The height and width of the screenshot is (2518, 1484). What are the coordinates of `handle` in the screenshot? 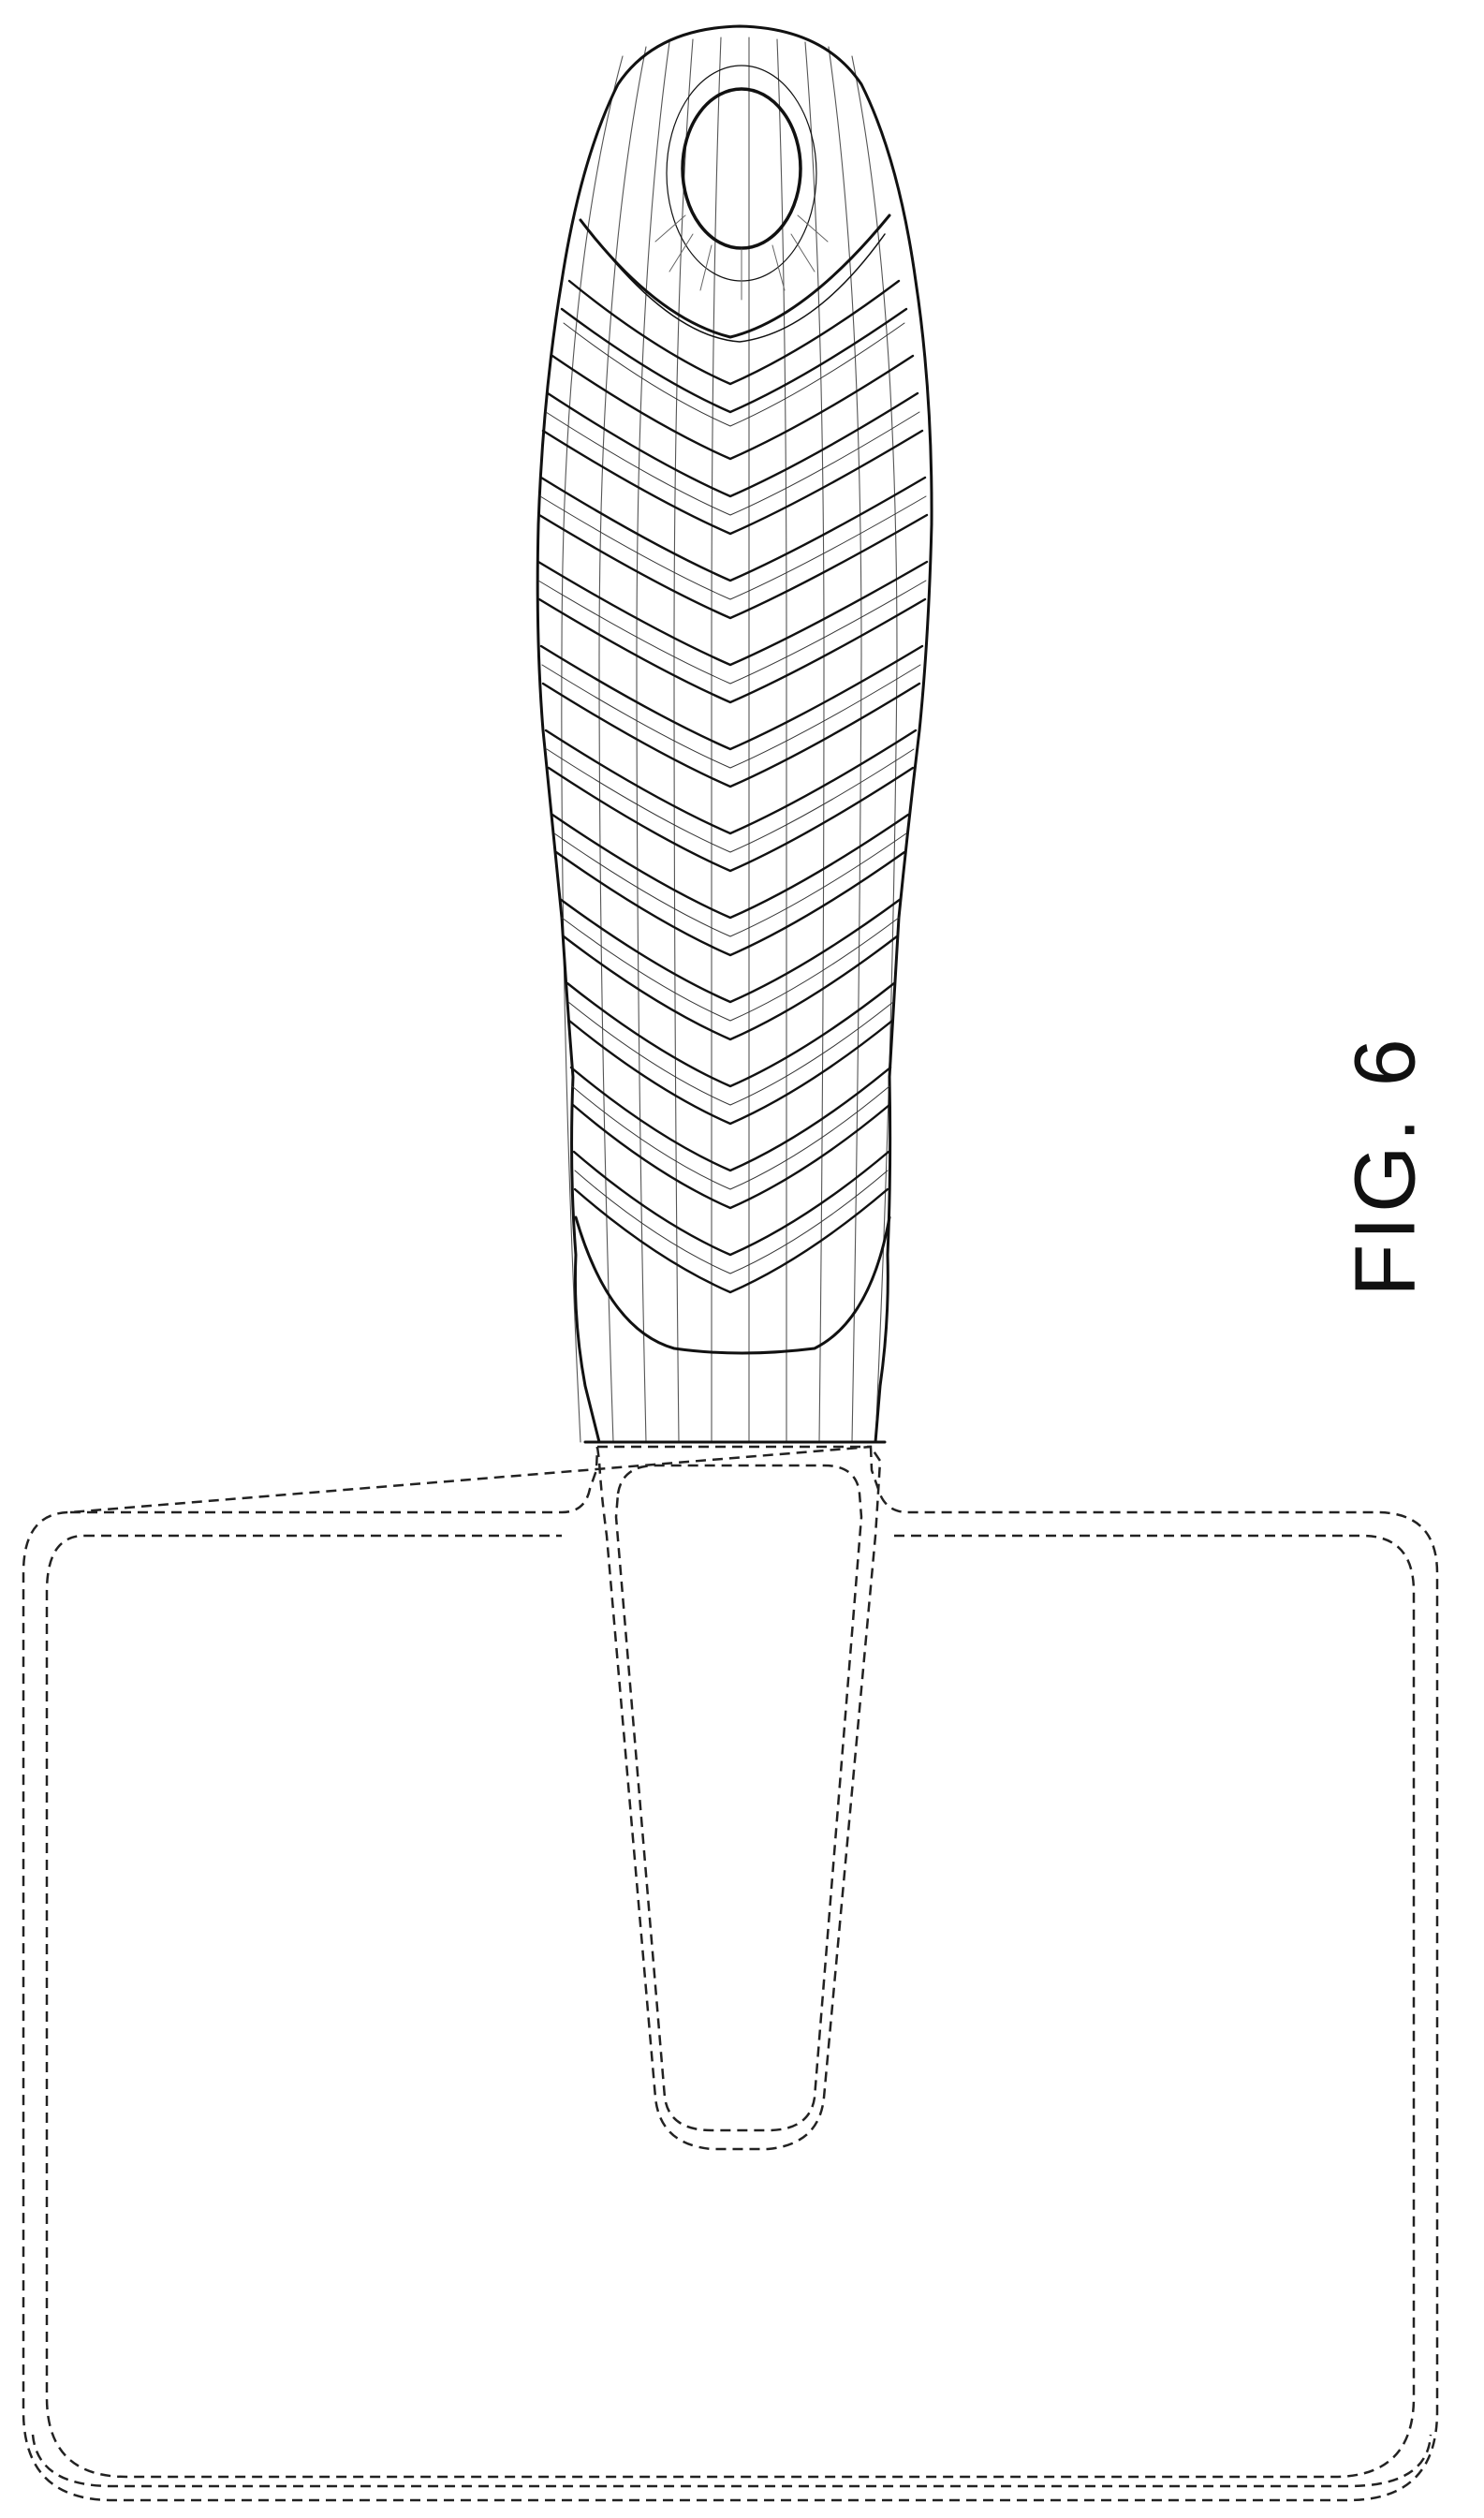 It's located at (734, 734).